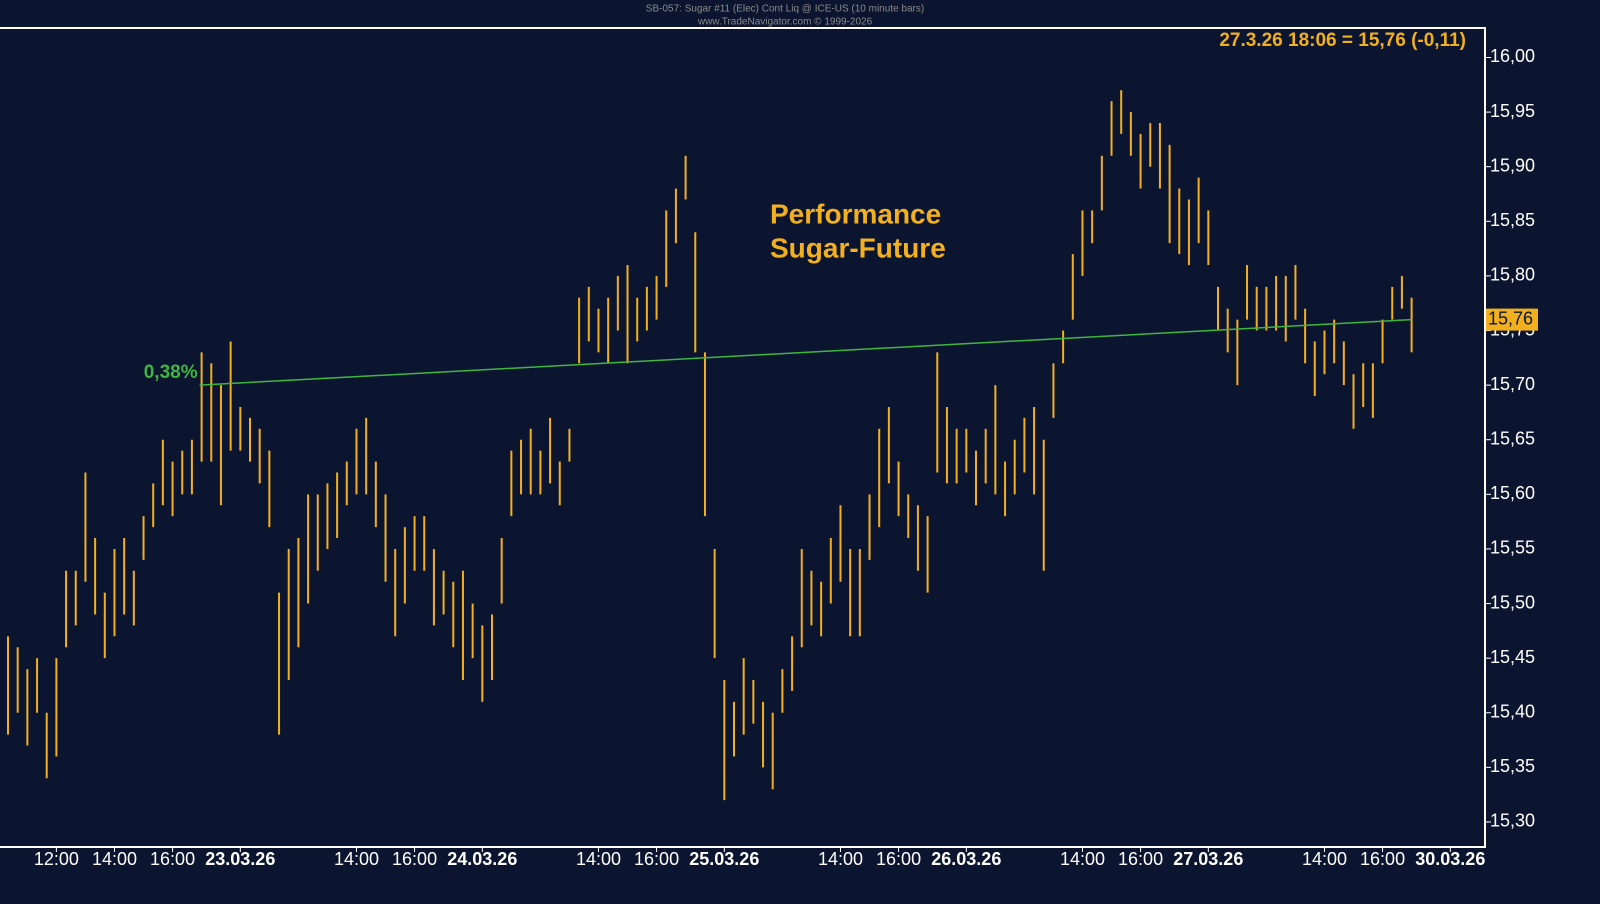  I want to click on x-tick-label: 30.03.26, so click(1450, 859).